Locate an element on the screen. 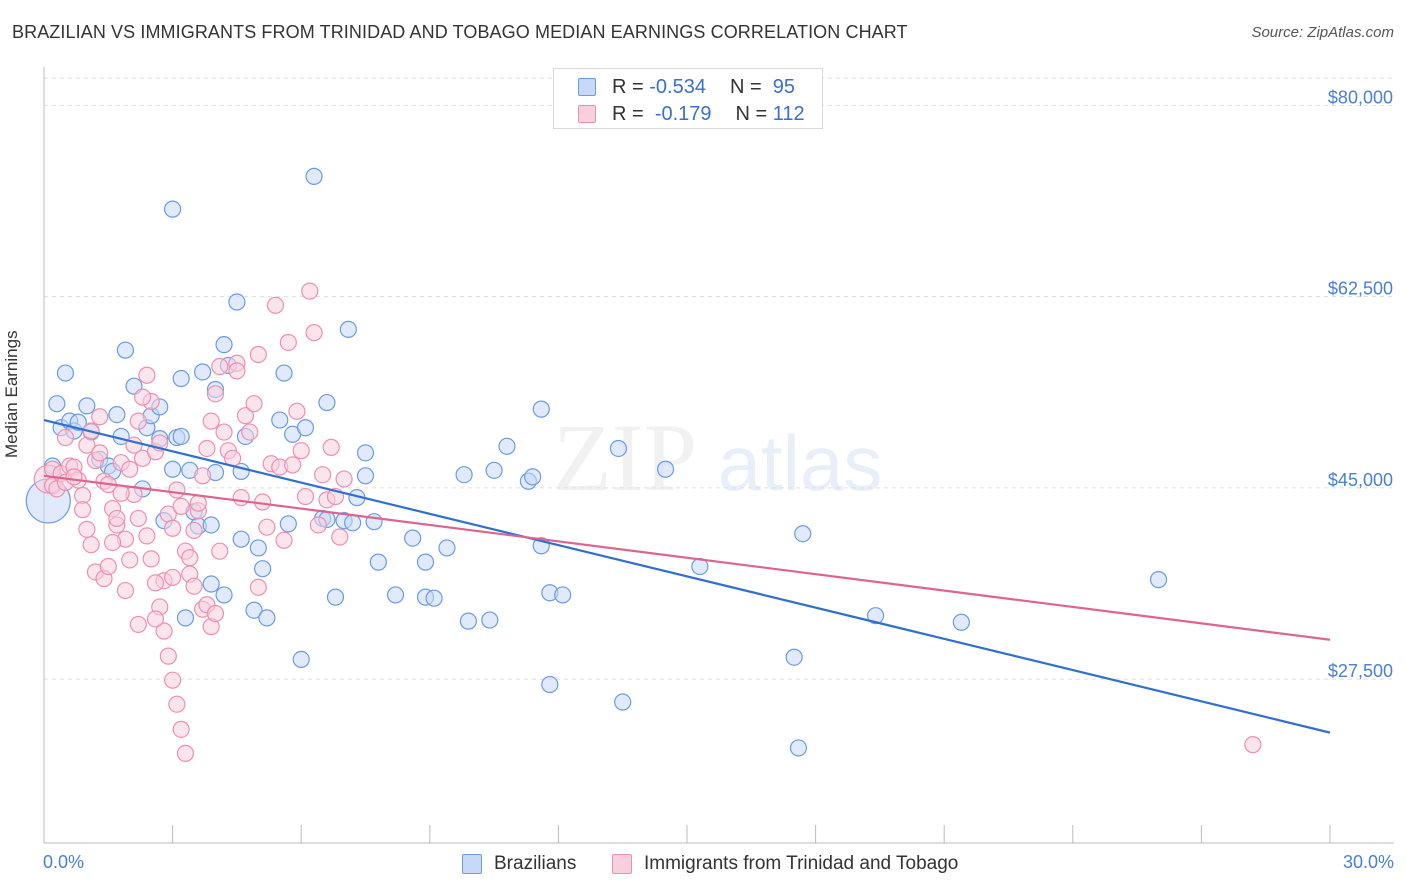 The image size is (1406, 892). y-tick-labels: $27,500 $45,000 $62,500 $80,000 is located at coordinates (1360, 384).